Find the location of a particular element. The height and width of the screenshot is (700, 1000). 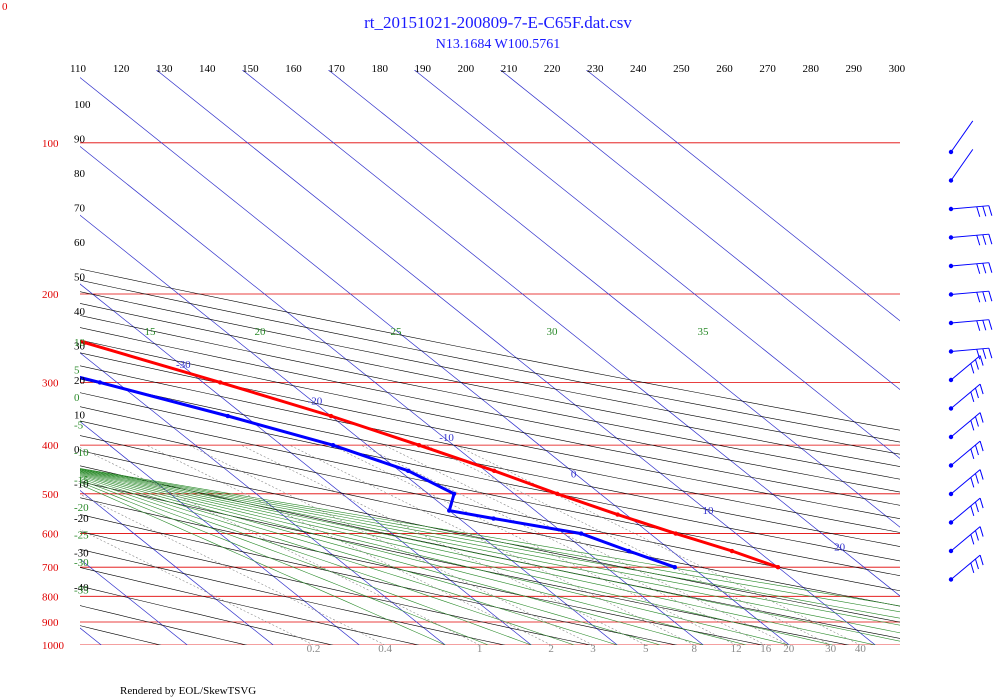

mixing-ratio-label: 30 is located at coordinates (831, 649).